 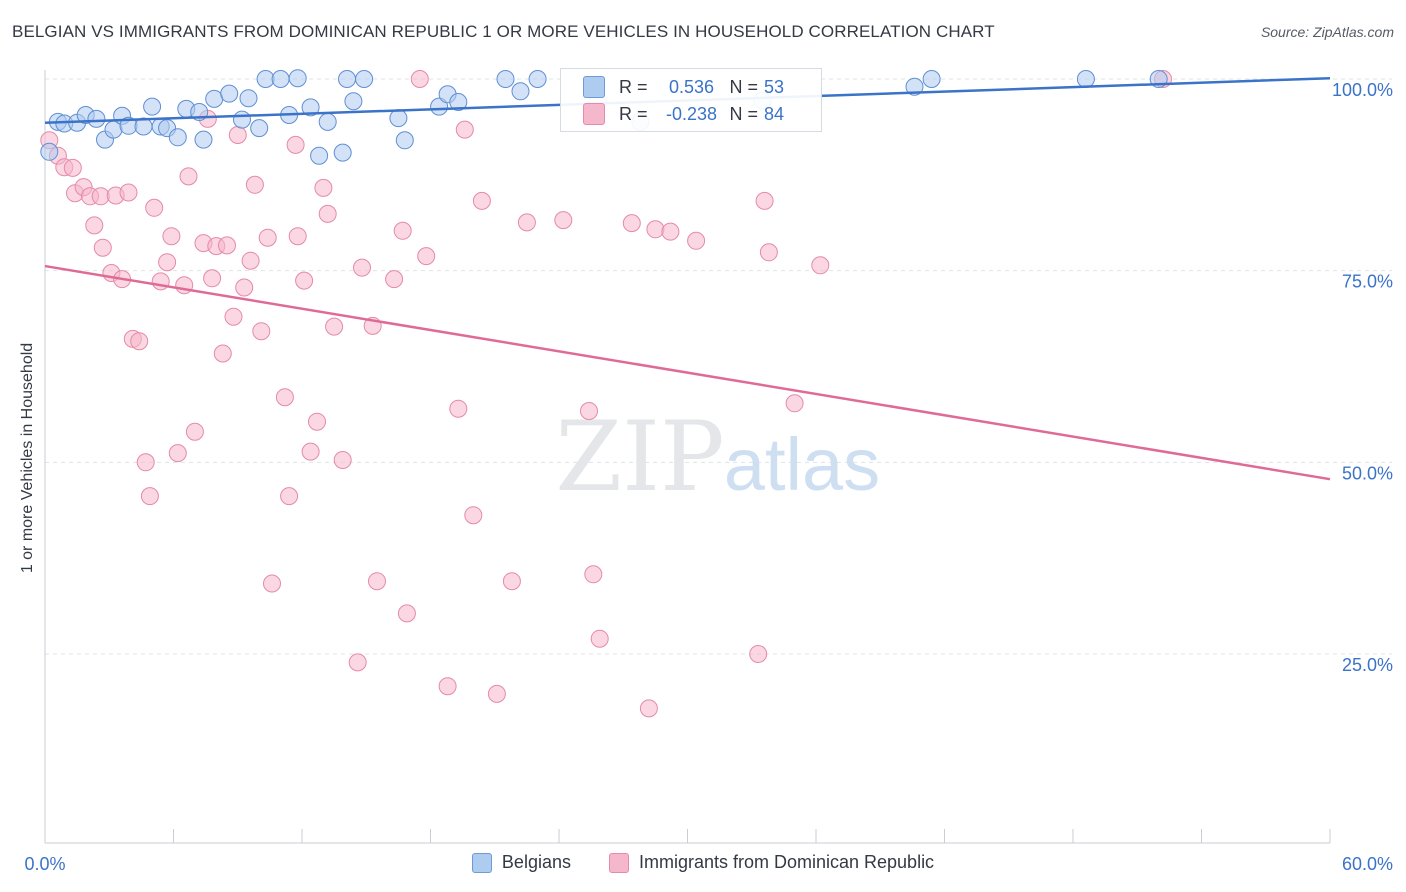 I want to click on belgians-swatch, so click(x=594, y=87).